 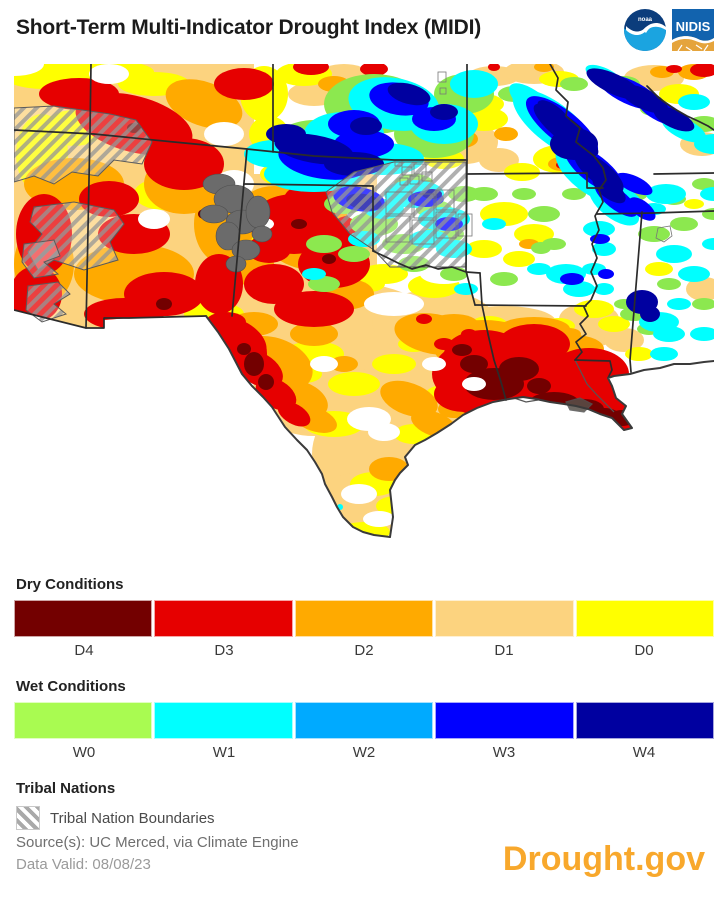 I want to click on drought-gov-brand: Drought.gov, so click(x=603, y=859).